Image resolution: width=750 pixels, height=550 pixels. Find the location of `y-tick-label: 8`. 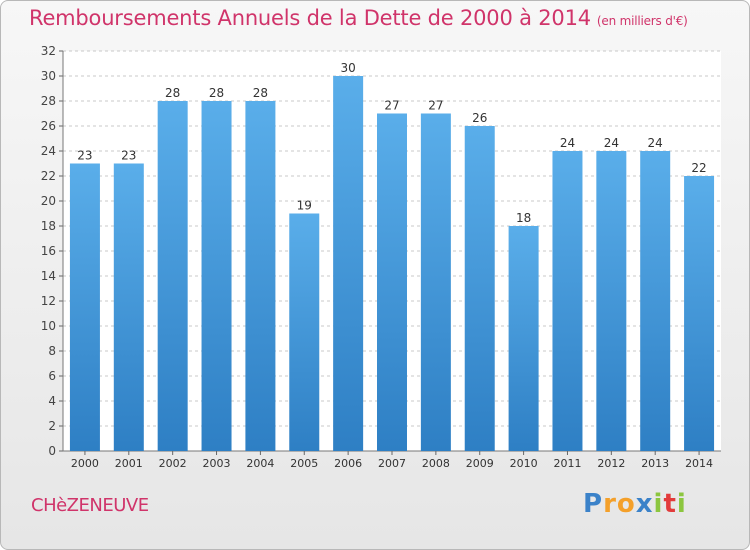

y-tick-label: 8 is located at coordinates (52, 351).